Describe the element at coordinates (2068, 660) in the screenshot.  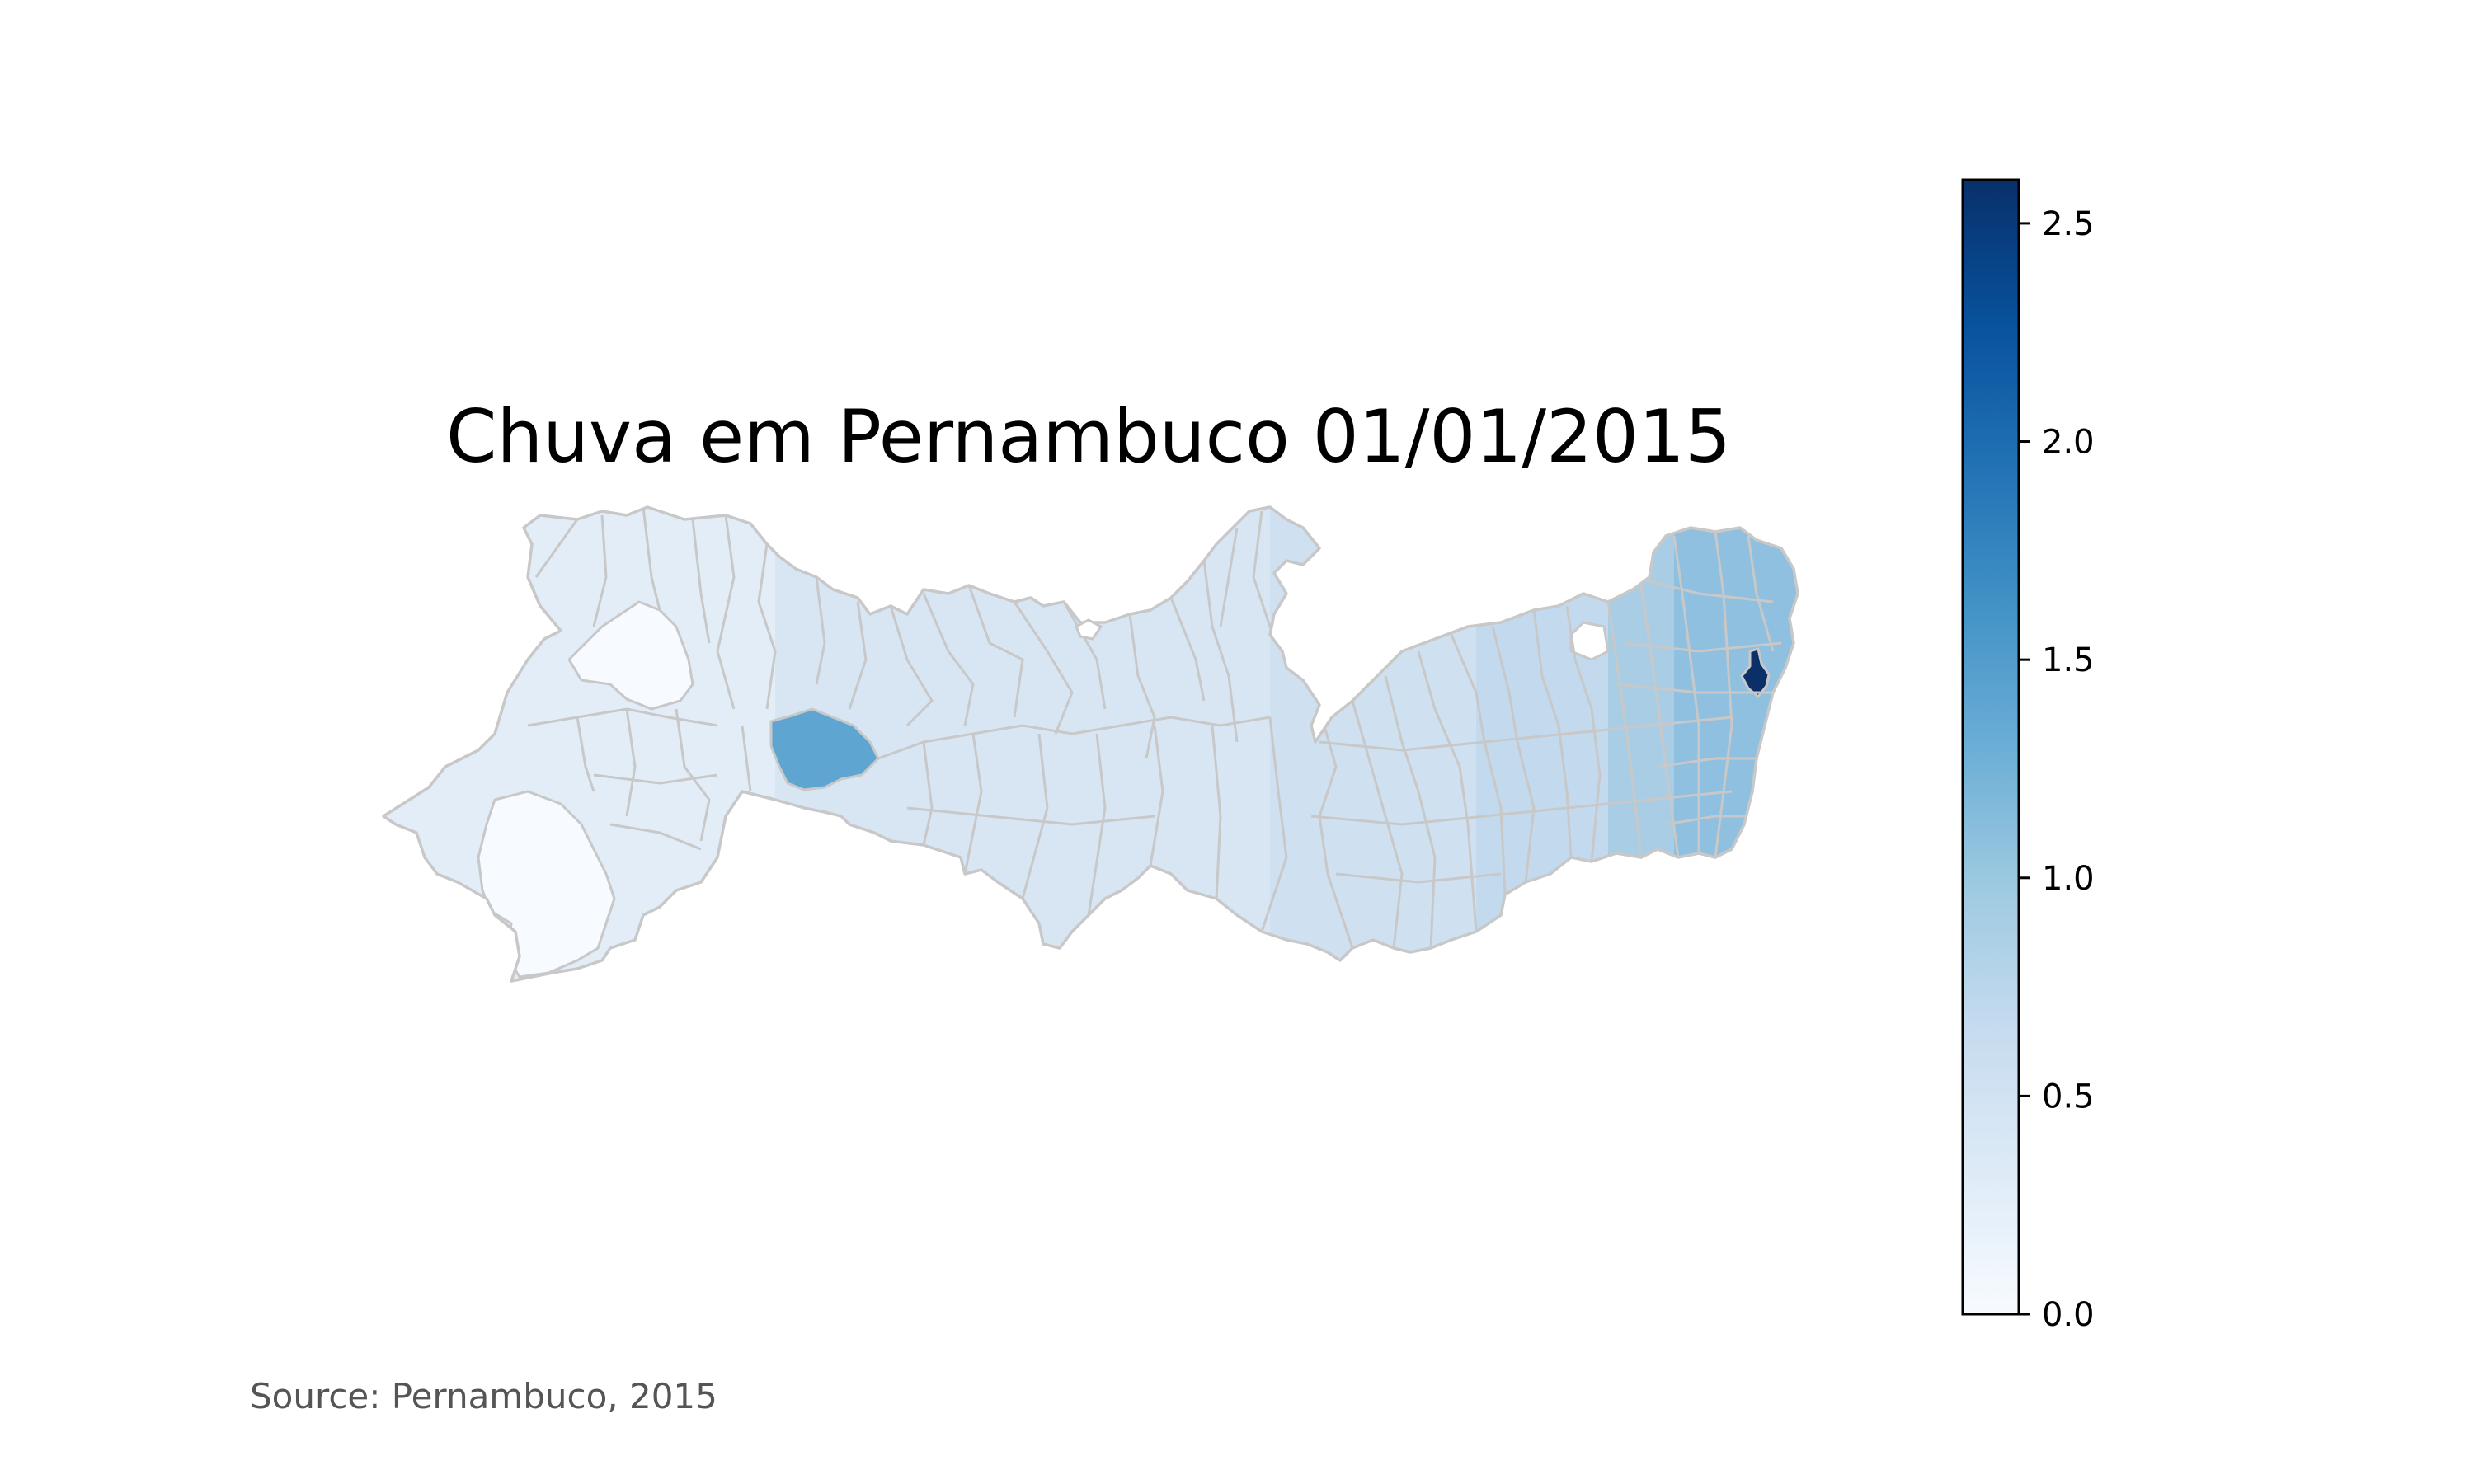
I see `colorbar-tick-label: 1.5` at that location.